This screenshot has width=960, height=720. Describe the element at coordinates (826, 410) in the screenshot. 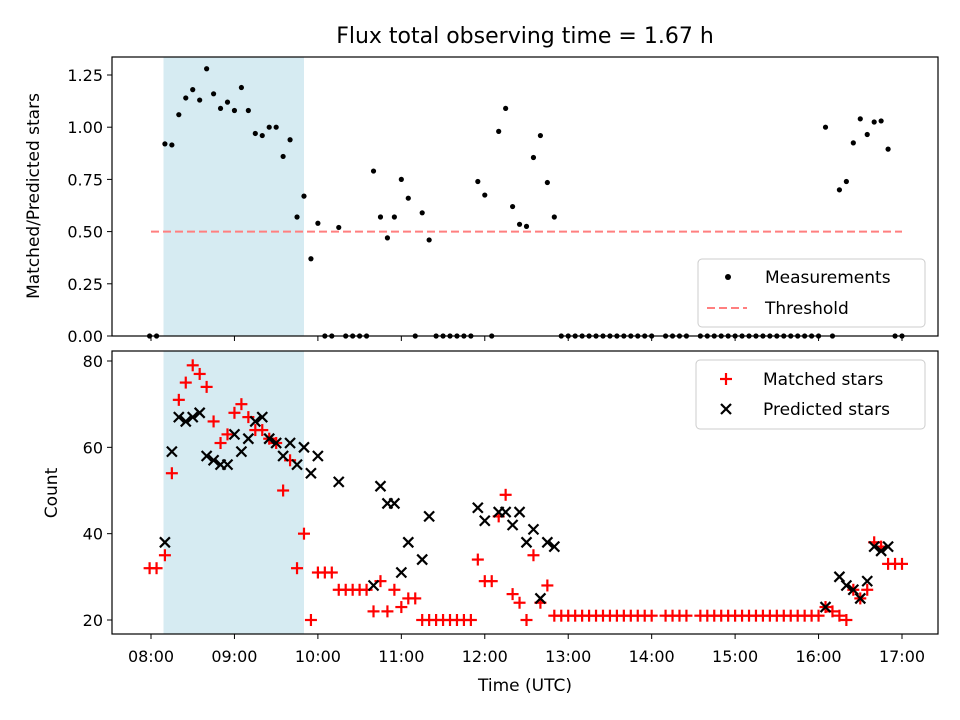

I see `legend-predicted-label: Predicted stars` at that location.